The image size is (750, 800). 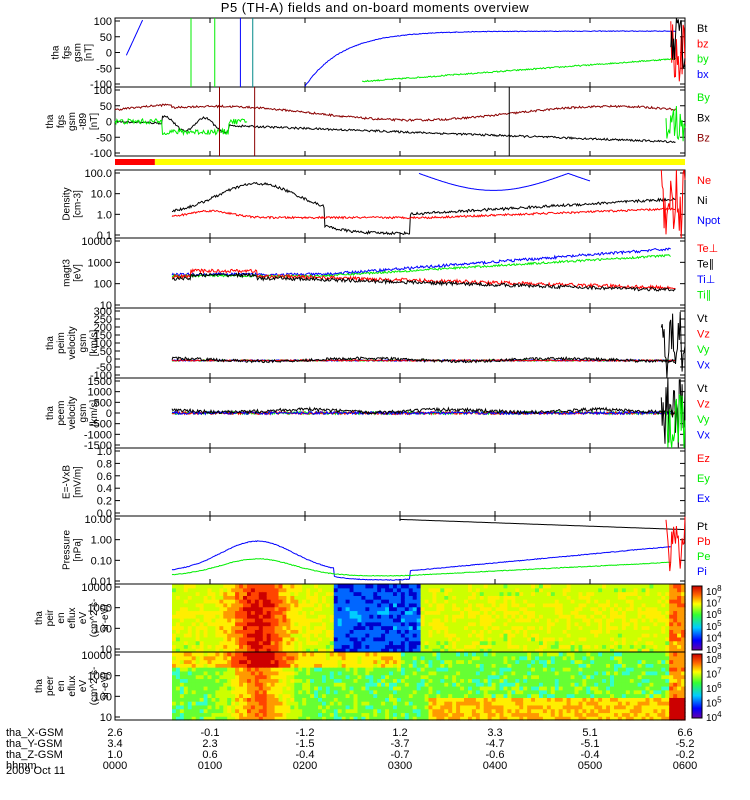 I want to click on legend-Bt: Bt, so click(x=702, y=29).